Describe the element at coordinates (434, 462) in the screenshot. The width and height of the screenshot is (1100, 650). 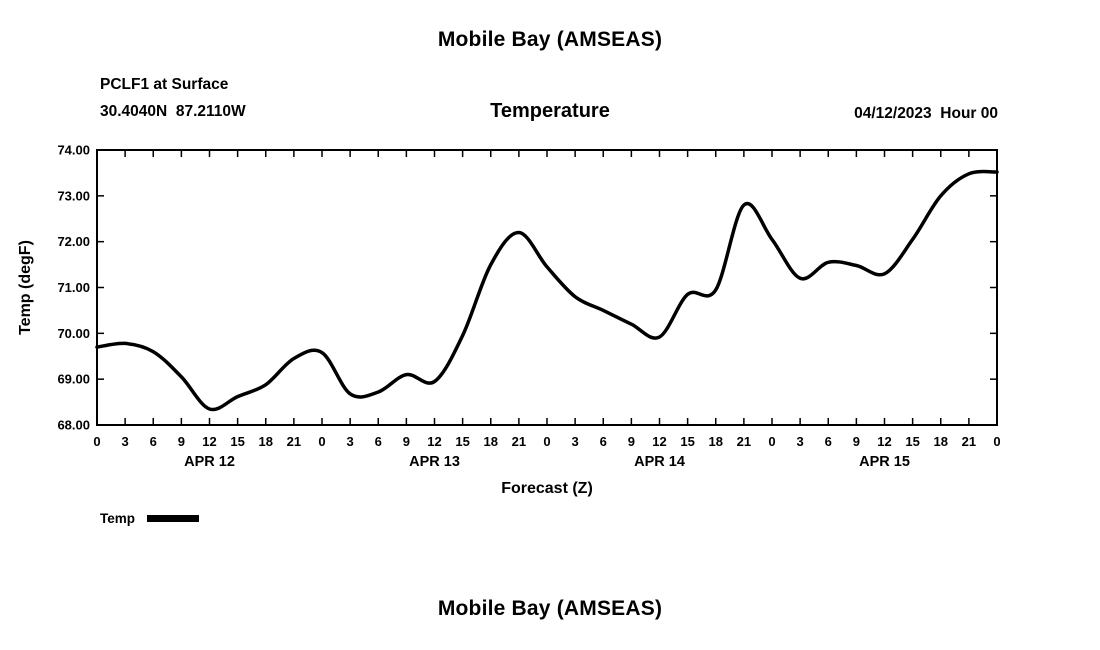
I see `x-day-label: APR 13` at that location.